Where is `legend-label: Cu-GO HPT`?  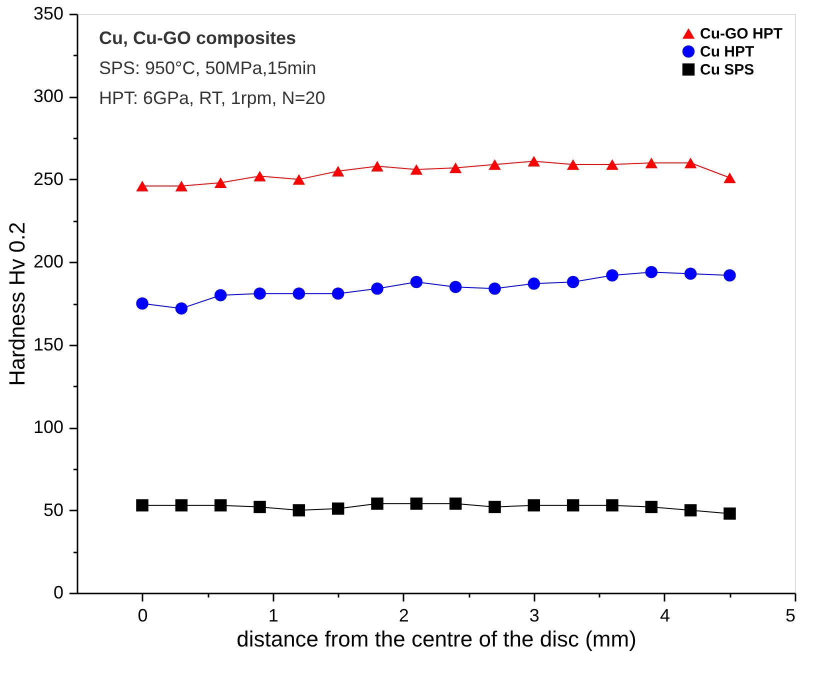 legend-label: Cu-GO HPT is located at coordinates (741, 34).